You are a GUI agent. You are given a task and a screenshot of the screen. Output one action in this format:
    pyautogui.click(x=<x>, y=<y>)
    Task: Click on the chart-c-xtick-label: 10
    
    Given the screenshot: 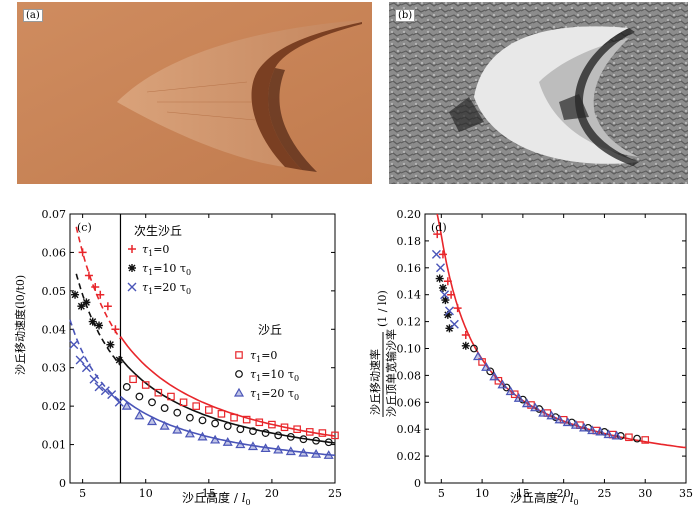 What is the action you would take?
    pyautogui.click(x=146, y=493)
    